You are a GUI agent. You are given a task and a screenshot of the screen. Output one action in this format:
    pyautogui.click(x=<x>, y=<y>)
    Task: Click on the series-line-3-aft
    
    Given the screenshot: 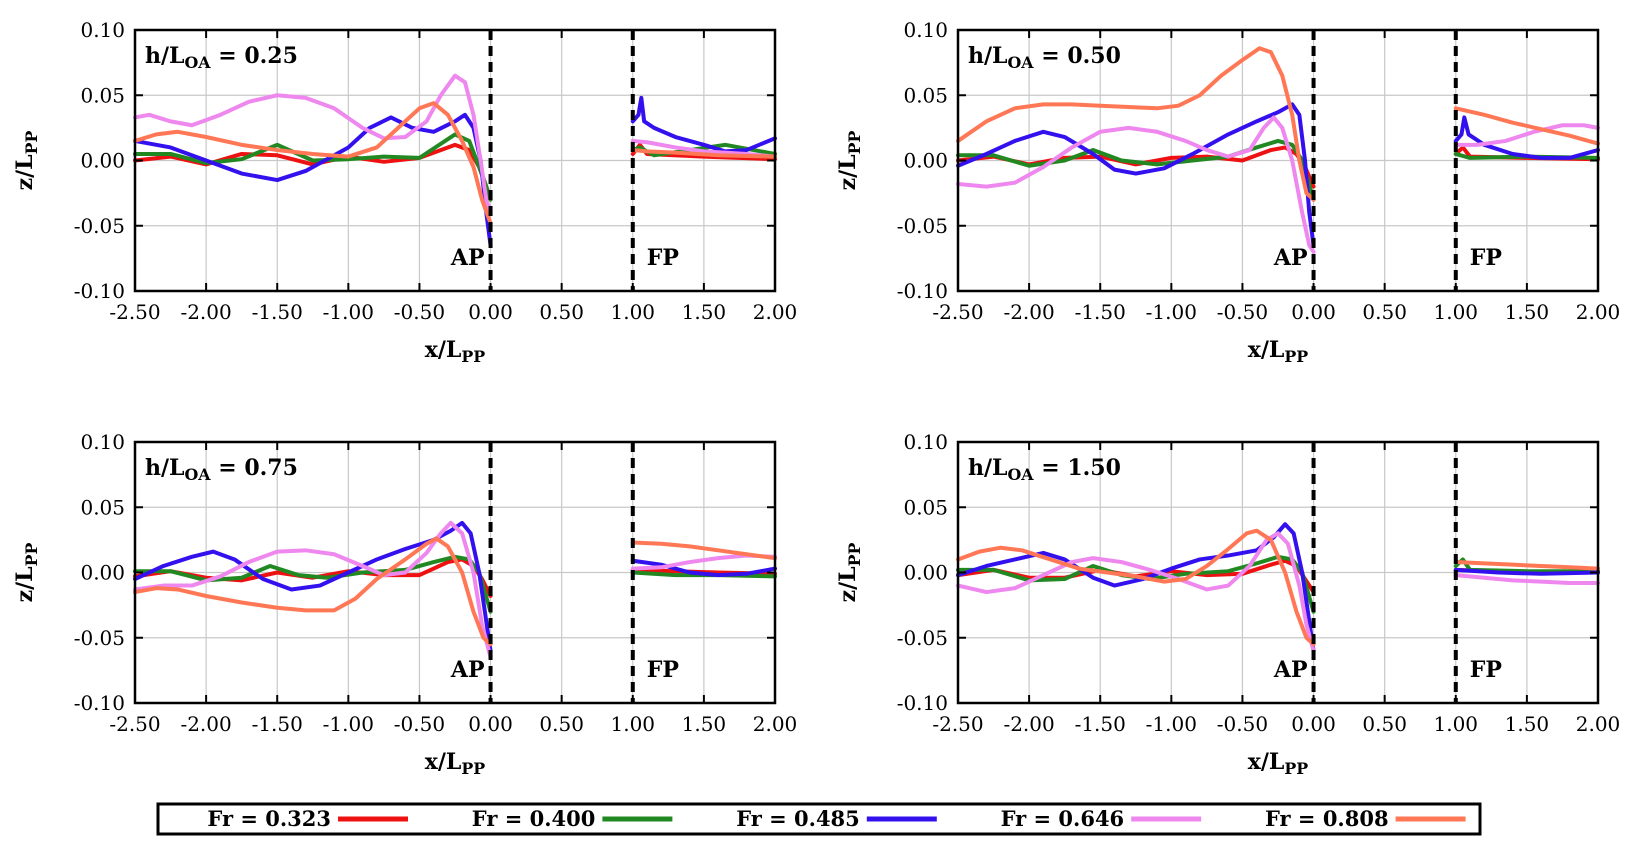 What is the action you would take?
    pyautogui.click(x=1136, y=175)
    